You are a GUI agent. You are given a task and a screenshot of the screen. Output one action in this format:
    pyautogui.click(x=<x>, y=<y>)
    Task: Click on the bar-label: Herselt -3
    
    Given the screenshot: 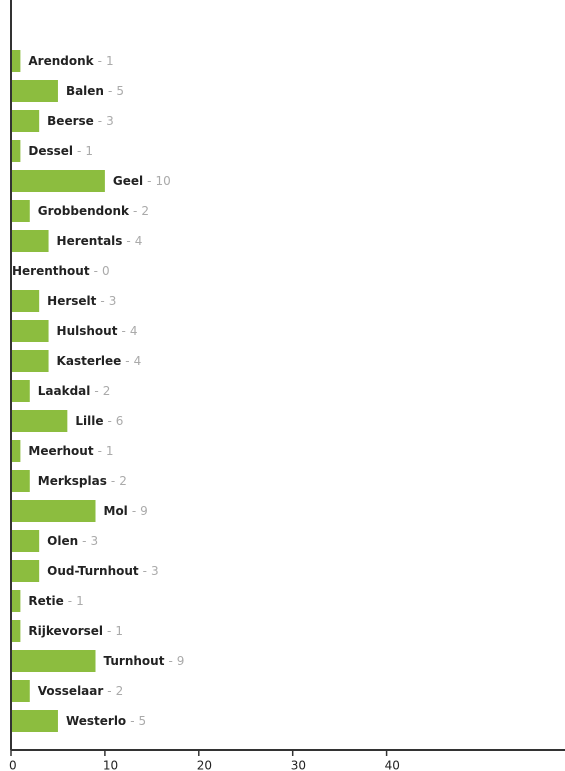 What is the action you would take?
    pyautogui.click(x=81, y=301)
    